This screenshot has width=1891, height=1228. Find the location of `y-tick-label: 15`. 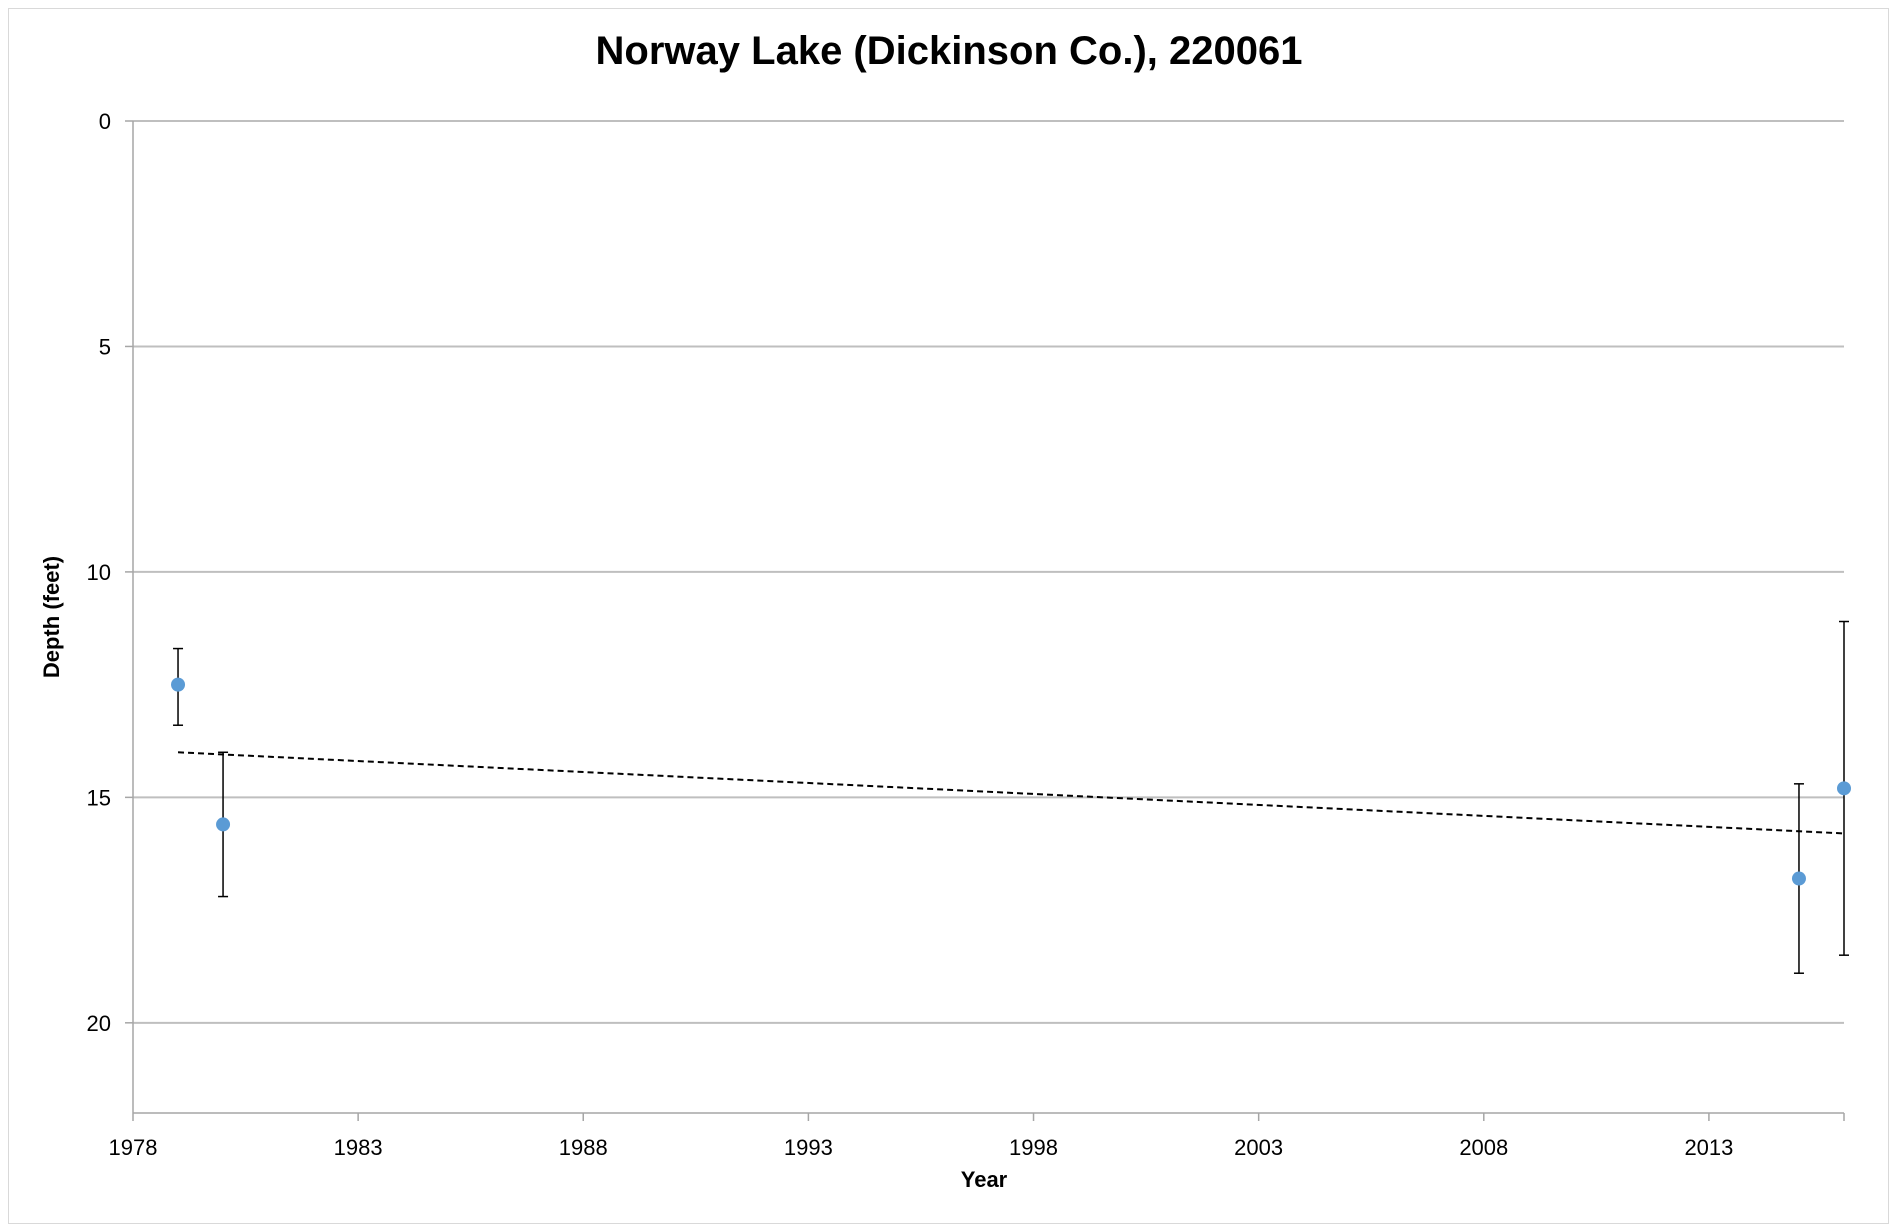

y-tick-label: 15 is located at coordinates (99, 797).